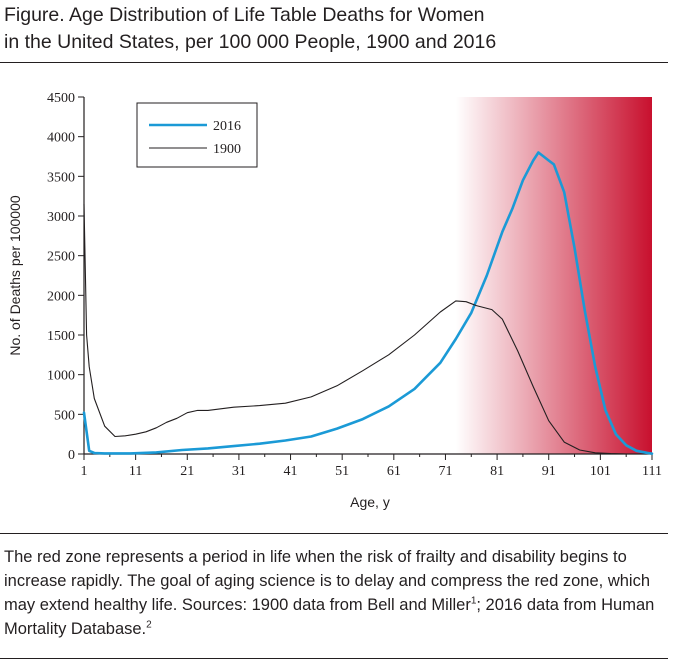  What do you see at coordinates (239, 471) in the screenshot?
I see `x-tick-label: 31` at bounding box center [239, 471].